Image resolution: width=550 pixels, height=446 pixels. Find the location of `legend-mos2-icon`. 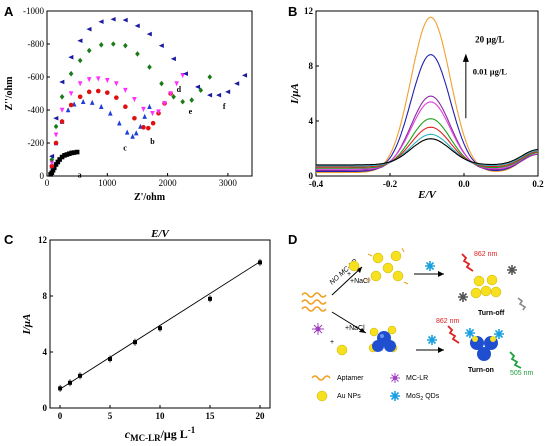

legend-mos2-icon is located at coordinates (395, 396).